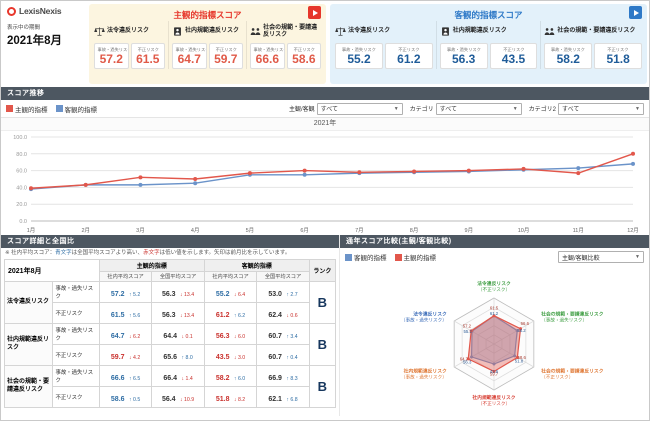 This screenshot has height=421, width=650. What do you see at coordinates (601, 257) in the screenshot?
I see `comparison-select: 主観/客観比較 ▼` at bounding box center [601, 257].